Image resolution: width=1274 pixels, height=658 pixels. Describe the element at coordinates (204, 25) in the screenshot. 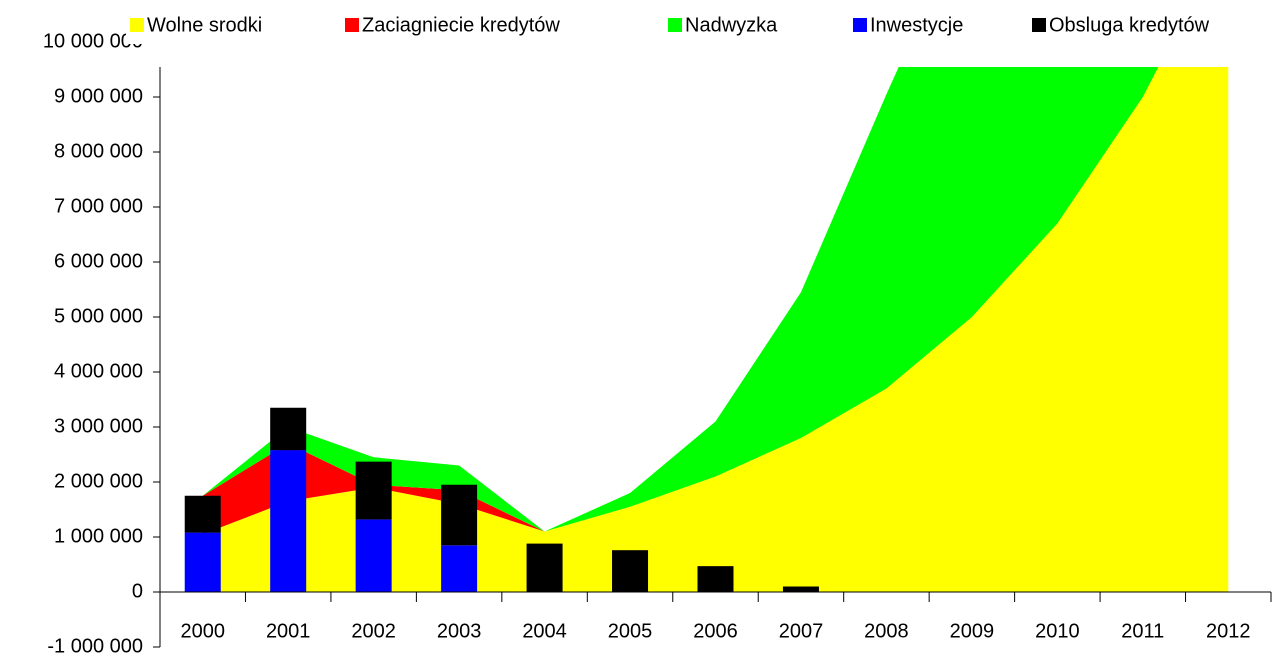

I see `legend-label: Wolne srodki` at that location.